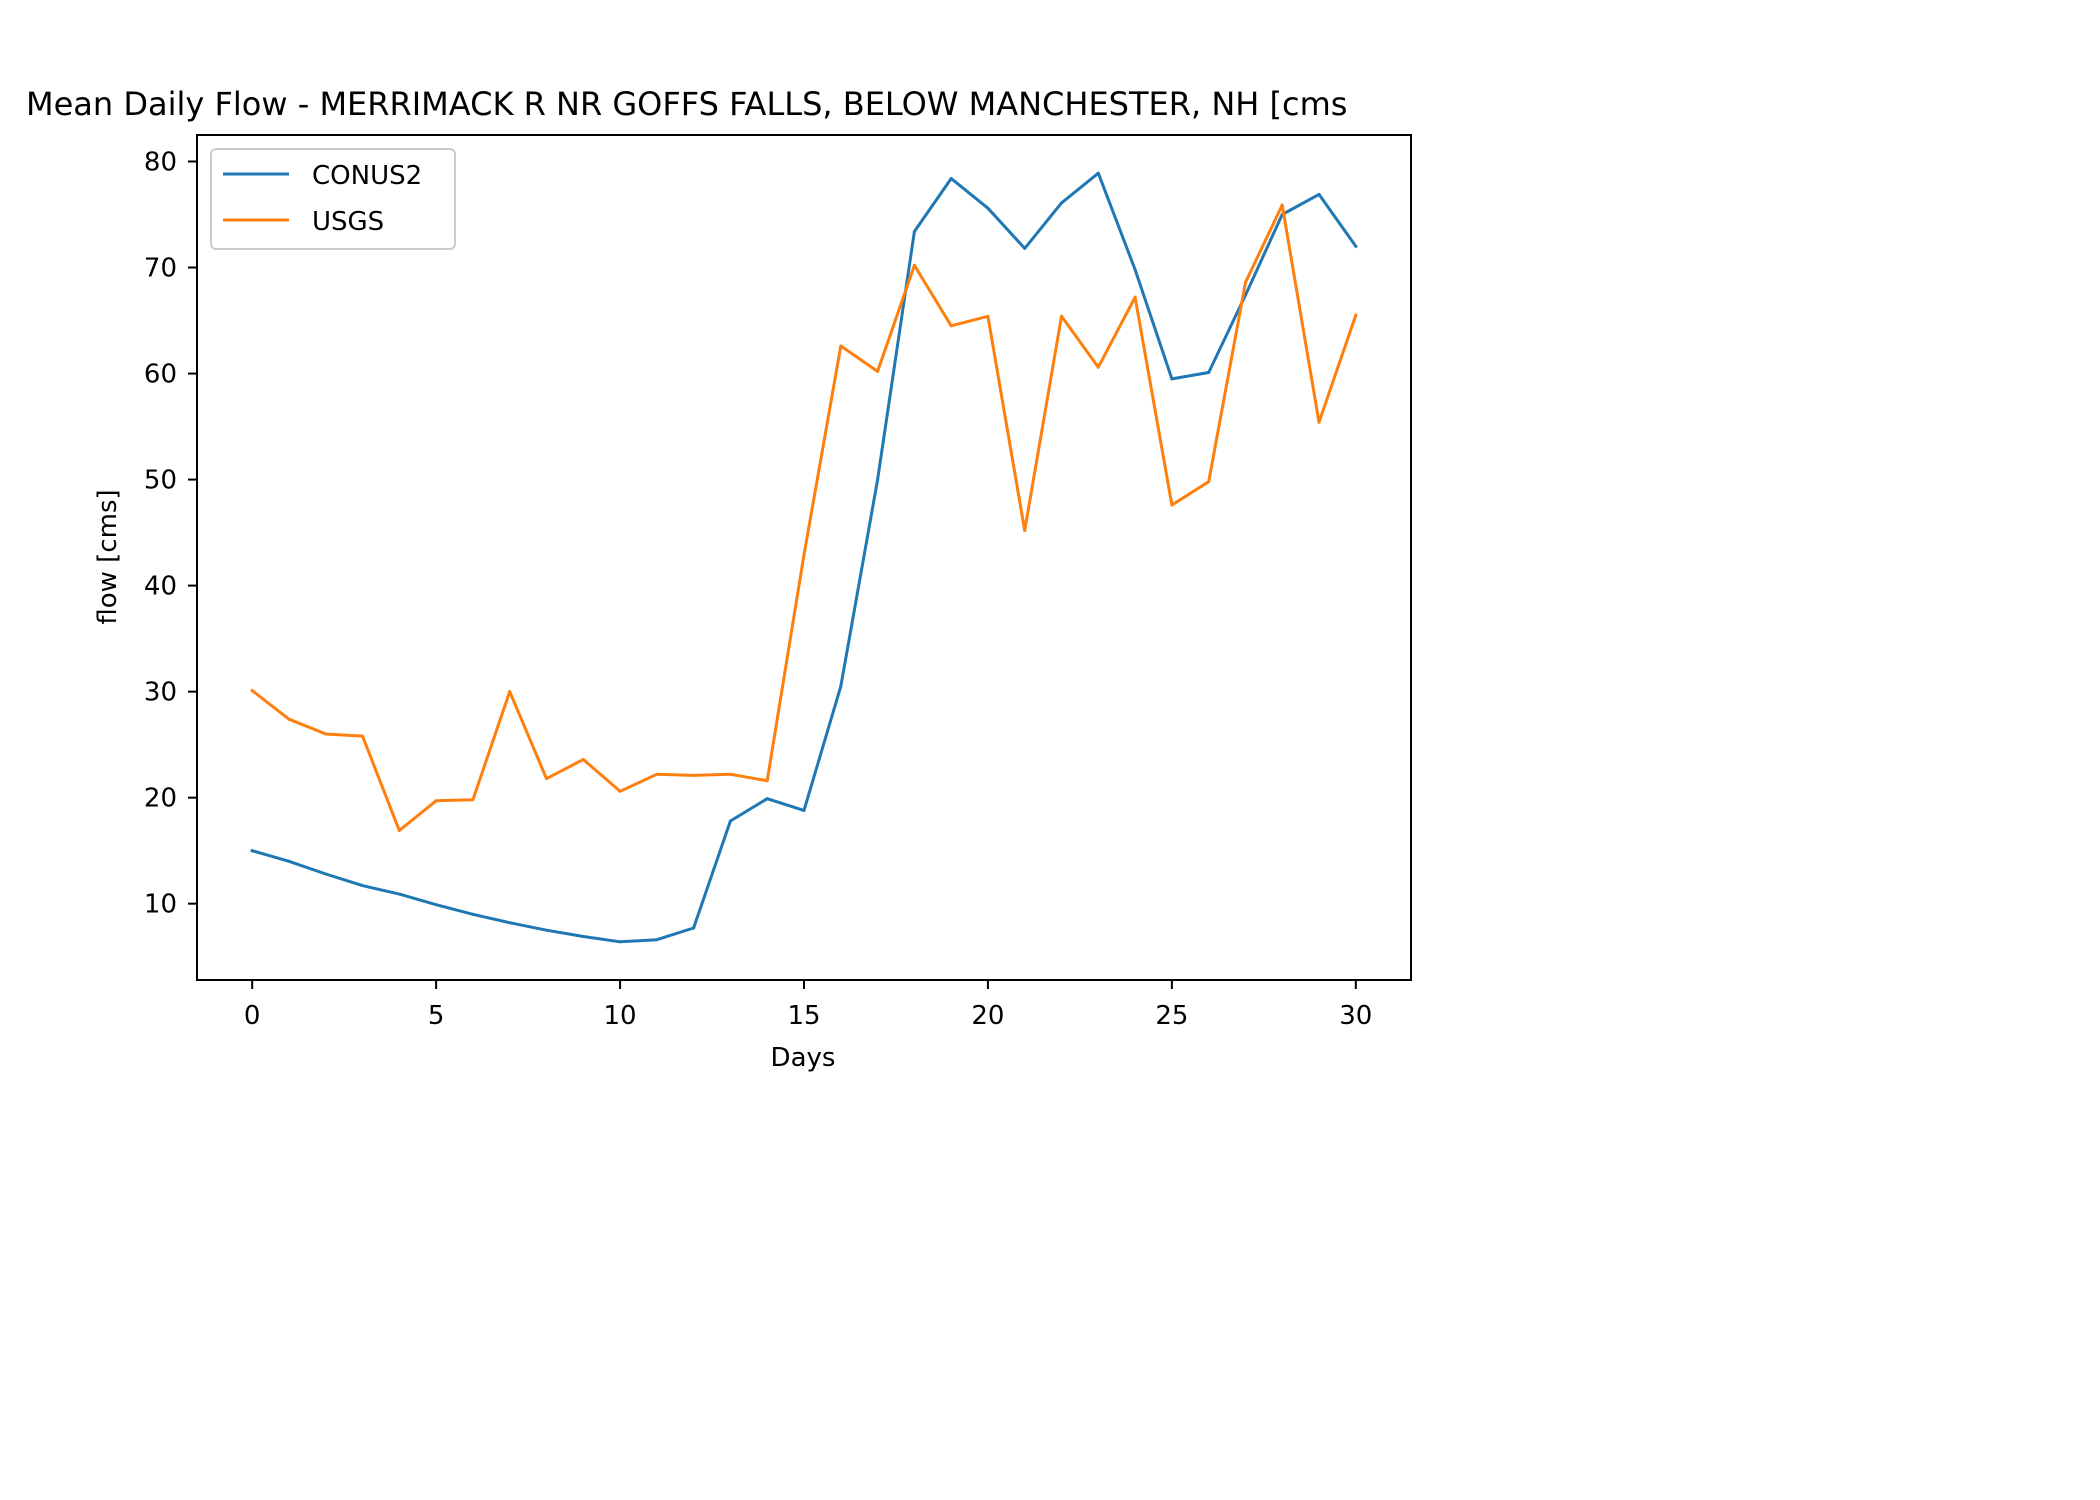 The image size is (2100, 1500). Describe the element at coordinates (160, 693) in the screenshot. I see `y-tick-label: 30` at that location.